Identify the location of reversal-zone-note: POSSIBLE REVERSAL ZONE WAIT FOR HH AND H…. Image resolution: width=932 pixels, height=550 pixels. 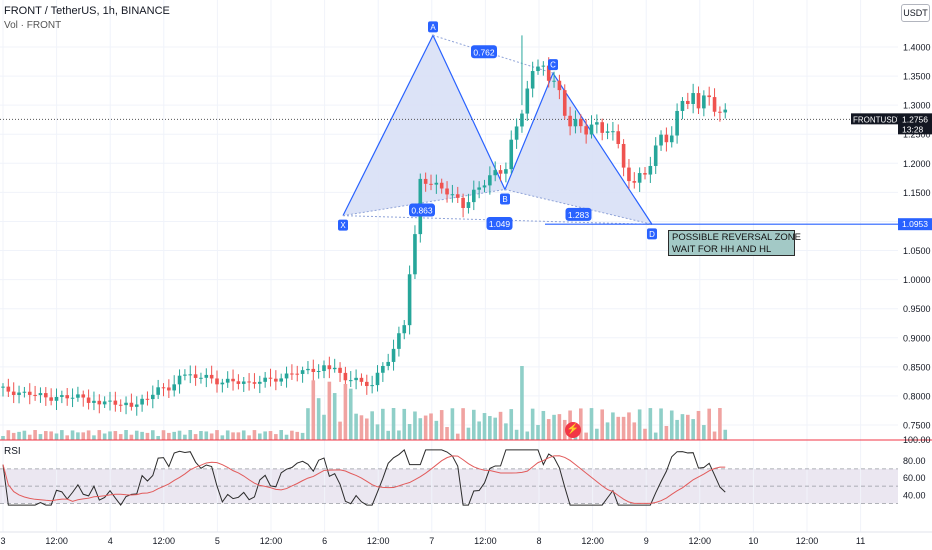
(734, 243).